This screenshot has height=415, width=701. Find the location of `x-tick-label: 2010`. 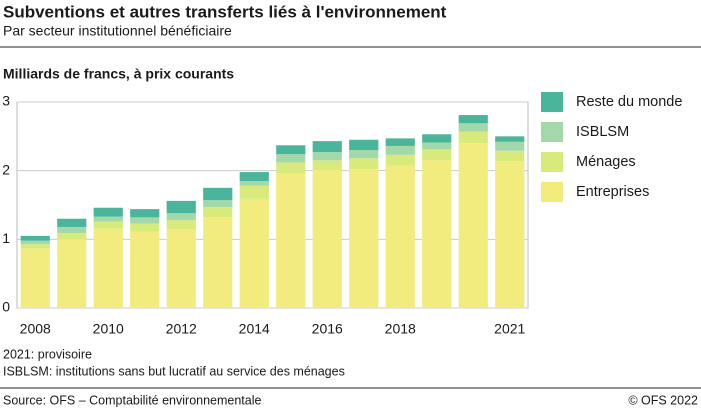

x-tick-label: 2010 is located at coordinates (108, 329).